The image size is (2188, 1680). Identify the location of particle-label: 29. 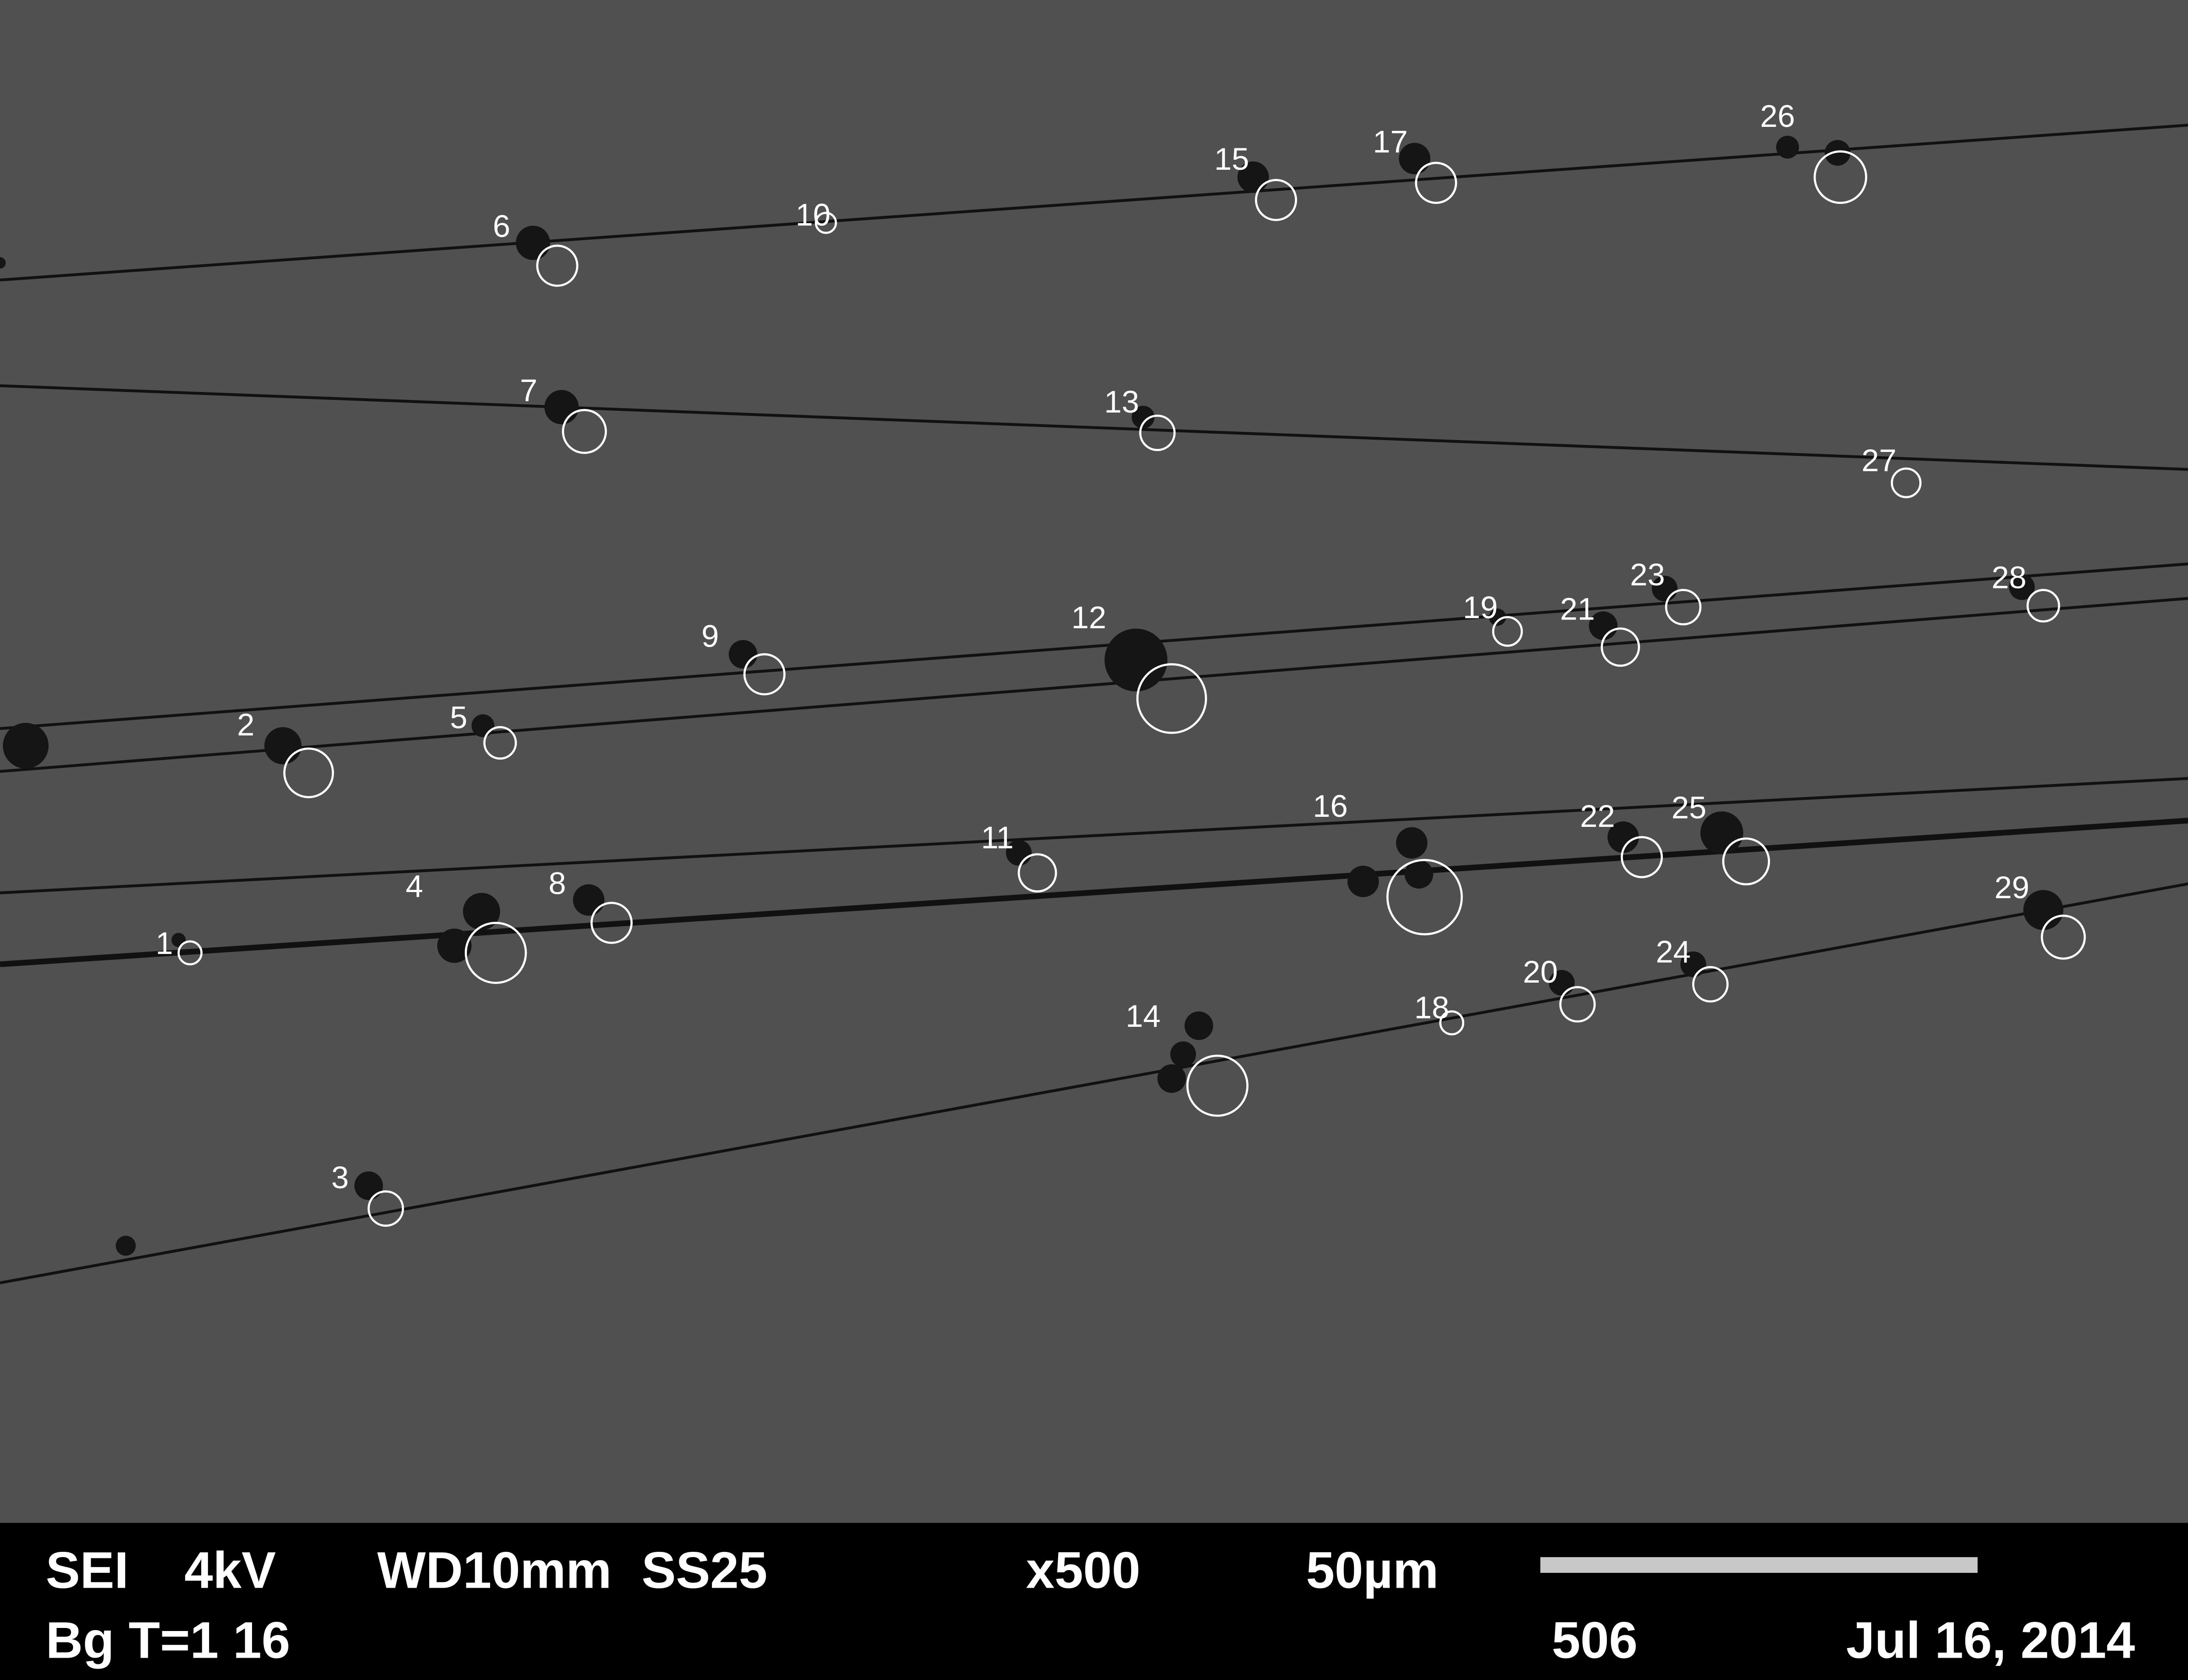
(2012, 887).